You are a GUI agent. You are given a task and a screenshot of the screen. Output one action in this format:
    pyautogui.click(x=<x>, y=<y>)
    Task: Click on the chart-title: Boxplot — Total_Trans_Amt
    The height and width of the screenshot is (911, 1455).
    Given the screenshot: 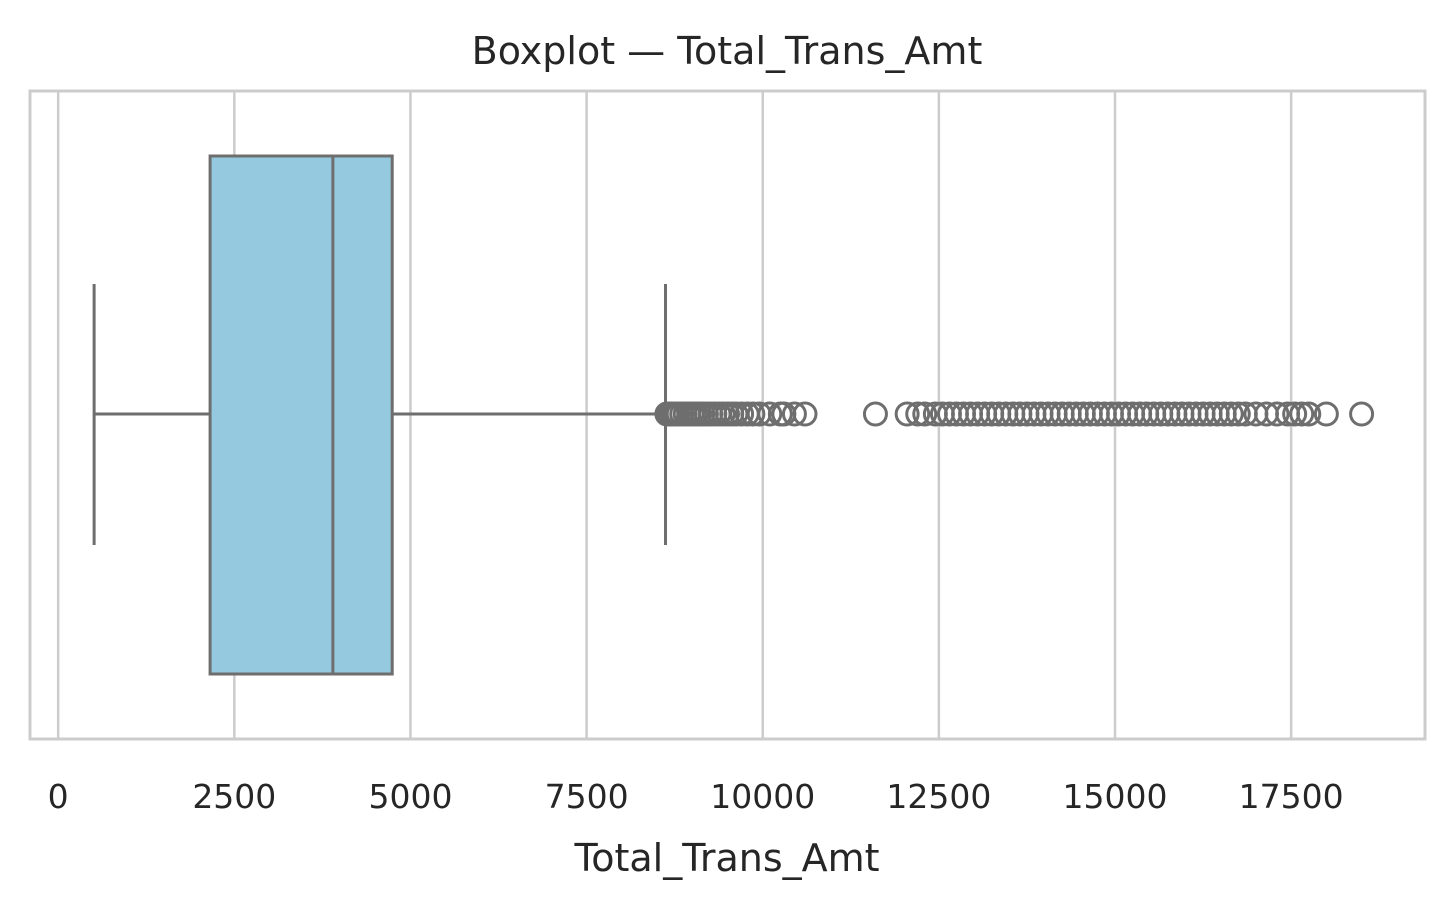 What is the action you would take?
    pyautogui.click(x=727, y=51)
    